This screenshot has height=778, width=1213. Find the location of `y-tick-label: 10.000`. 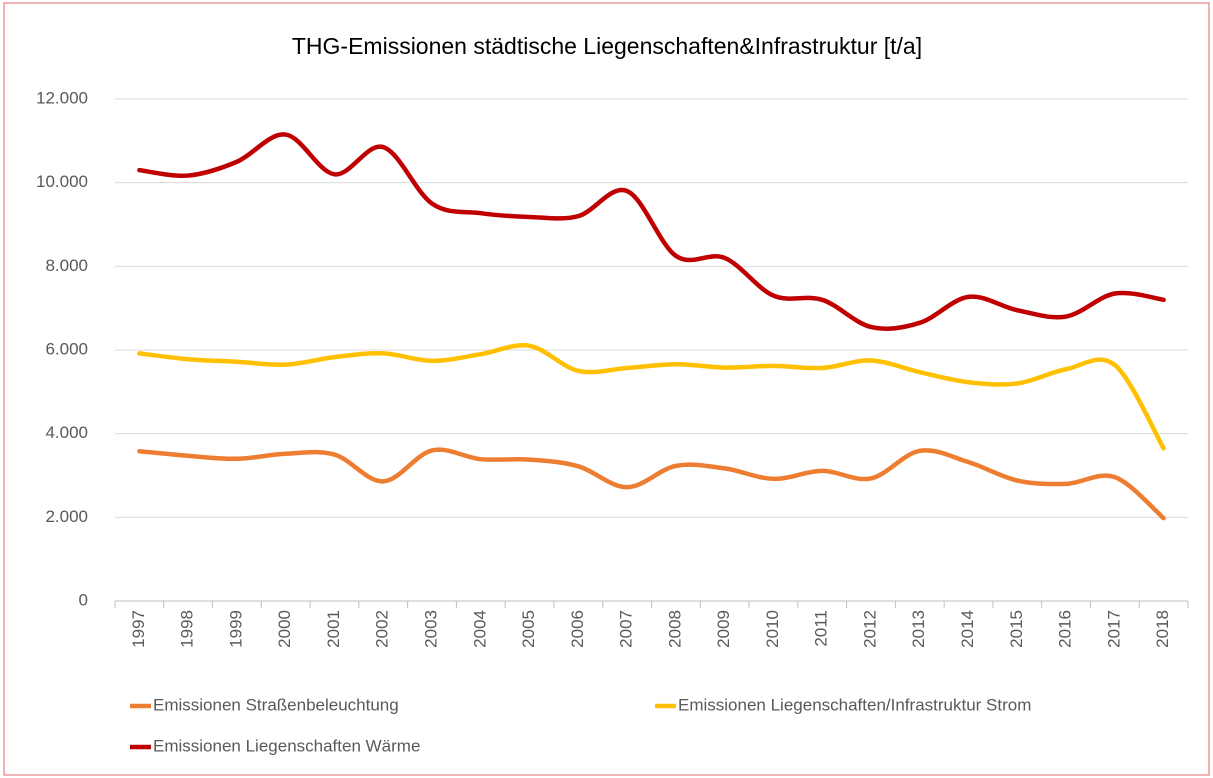

y-tick-label: 10.000 is located at coordinates (62, 181).